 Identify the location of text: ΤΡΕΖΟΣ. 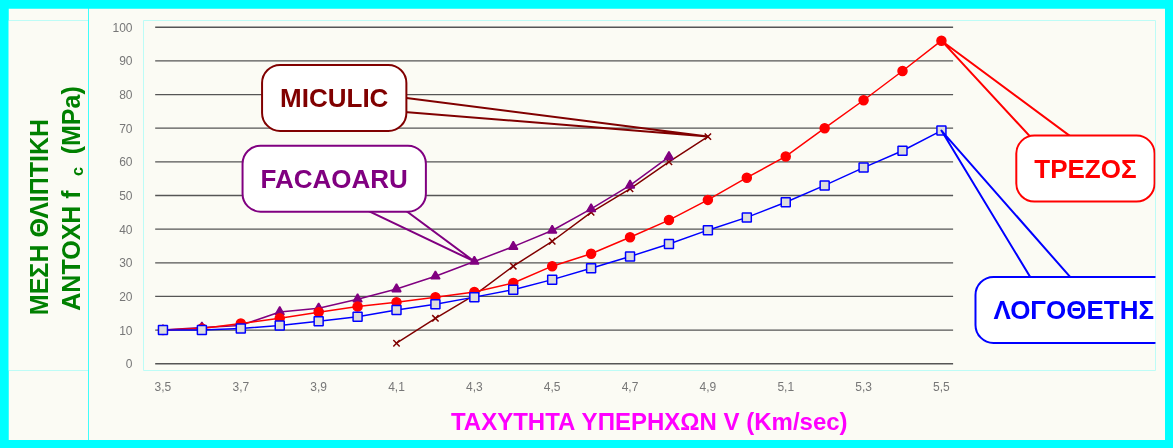
(1085, 168).